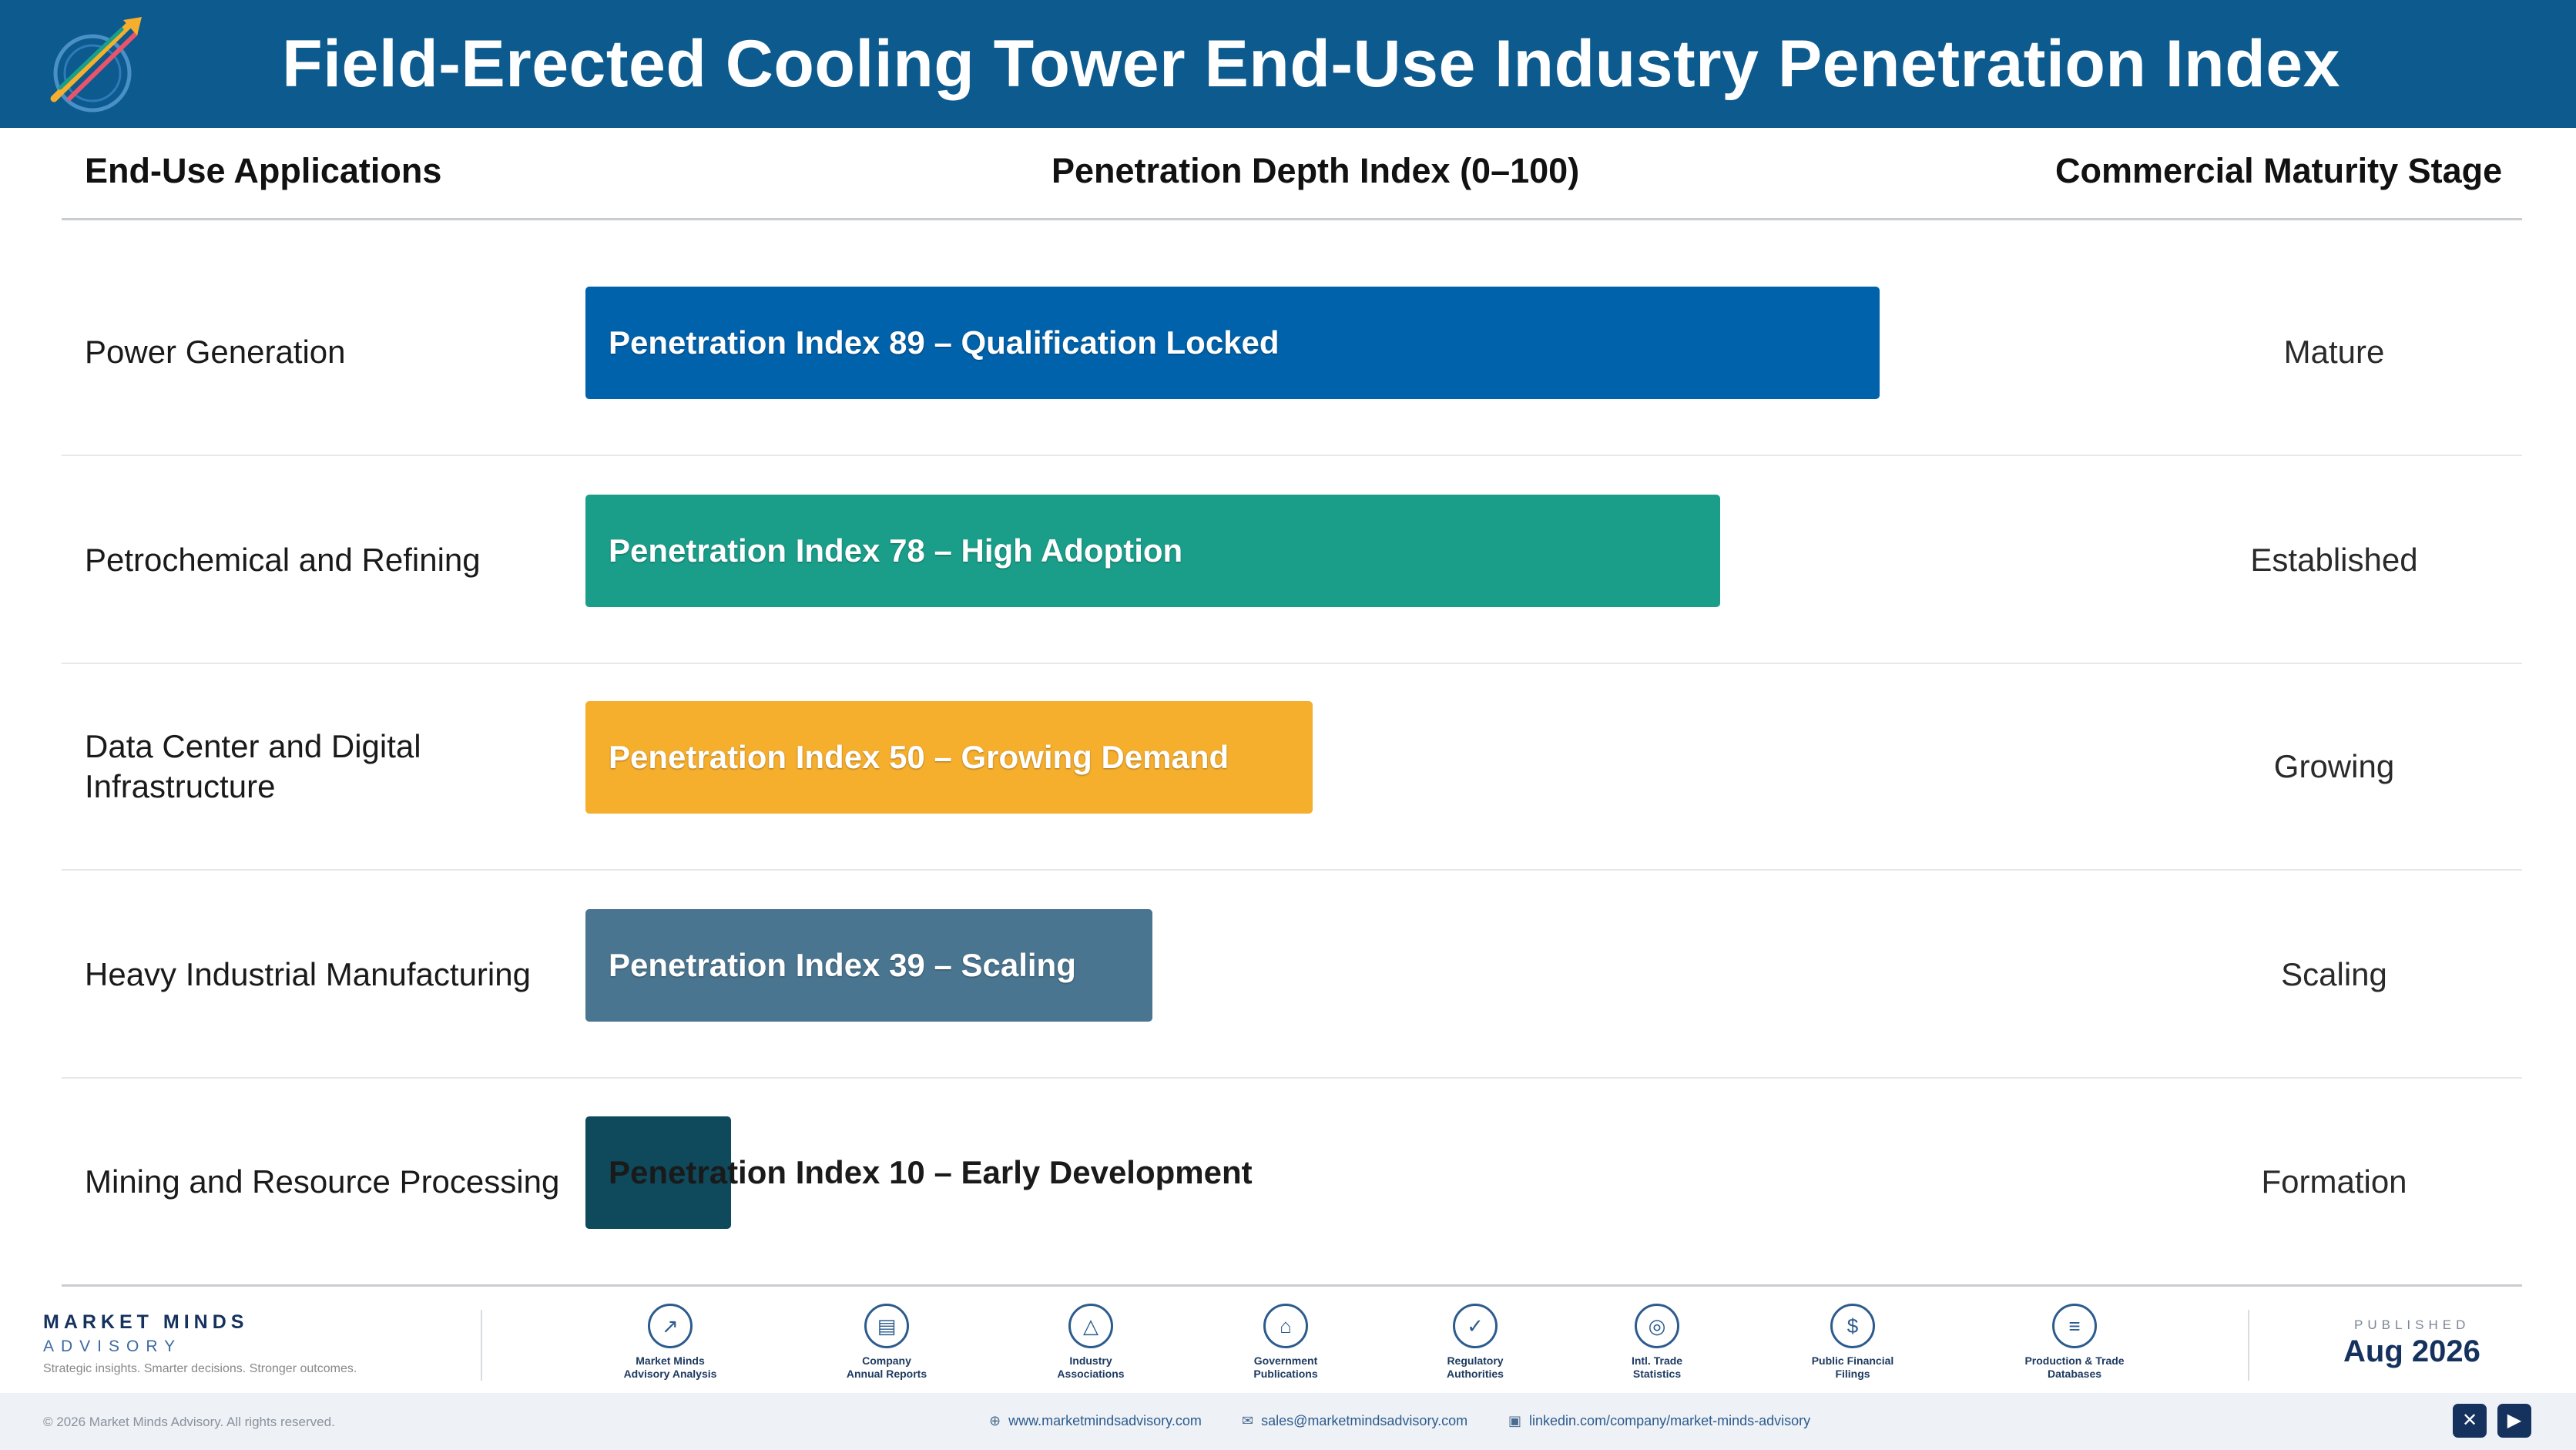  I want to click on header-divider, so click(1292, 219).